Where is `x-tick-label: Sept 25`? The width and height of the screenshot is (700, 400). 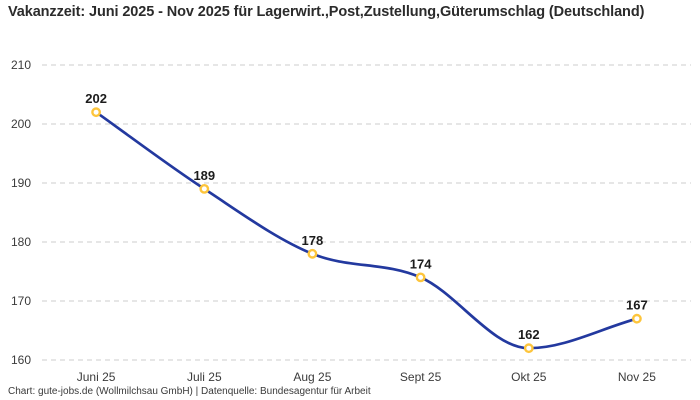 x-tick-label: Sept 25 is located at coordinates (421, 377).